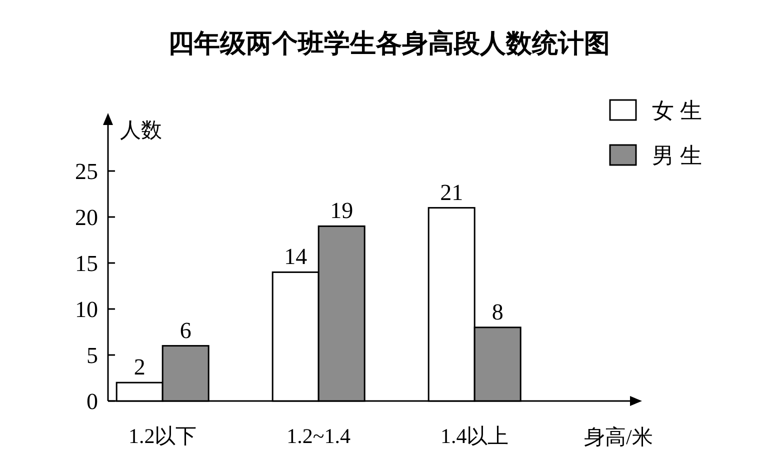  What do you see at coordinates (86, 217) in the screenshot?
I see `y-tick-label: 20` at bounding box center [86, 217].